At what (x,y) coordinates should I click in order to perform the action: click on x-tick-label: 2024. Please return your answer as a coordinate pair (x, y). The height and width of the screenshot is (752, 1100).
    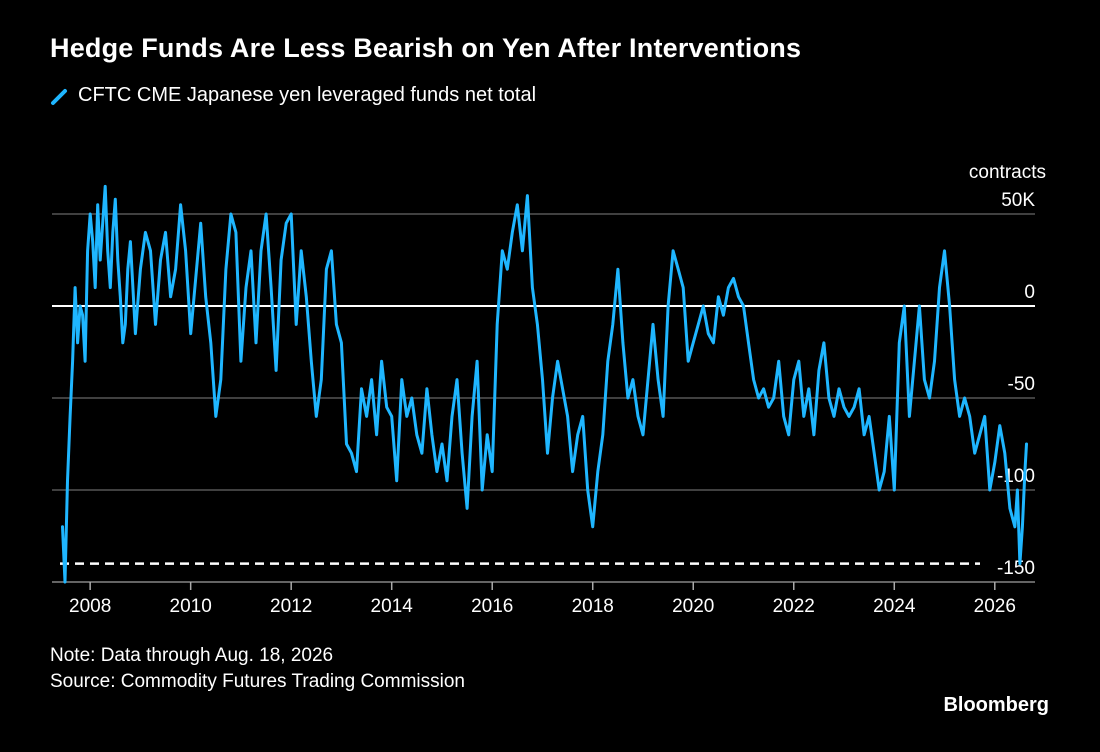
    Looking at the image, I should click on (894, 606).